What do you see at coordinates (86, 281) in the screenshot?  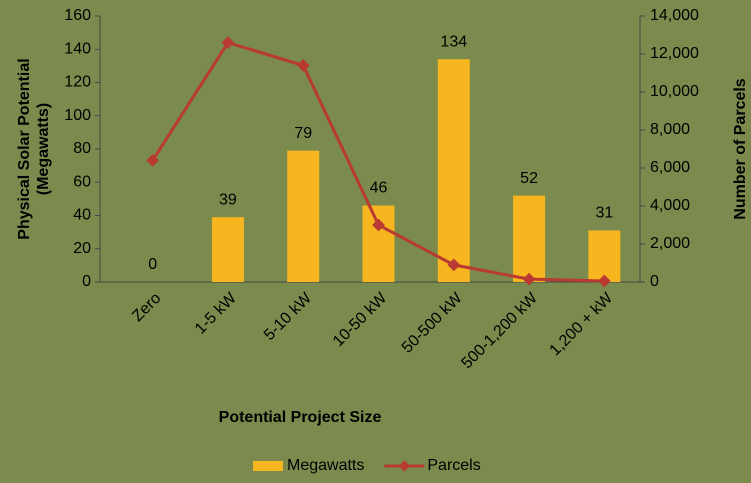 I see `y-tick-label: 0` at bounding box center [86, 281].